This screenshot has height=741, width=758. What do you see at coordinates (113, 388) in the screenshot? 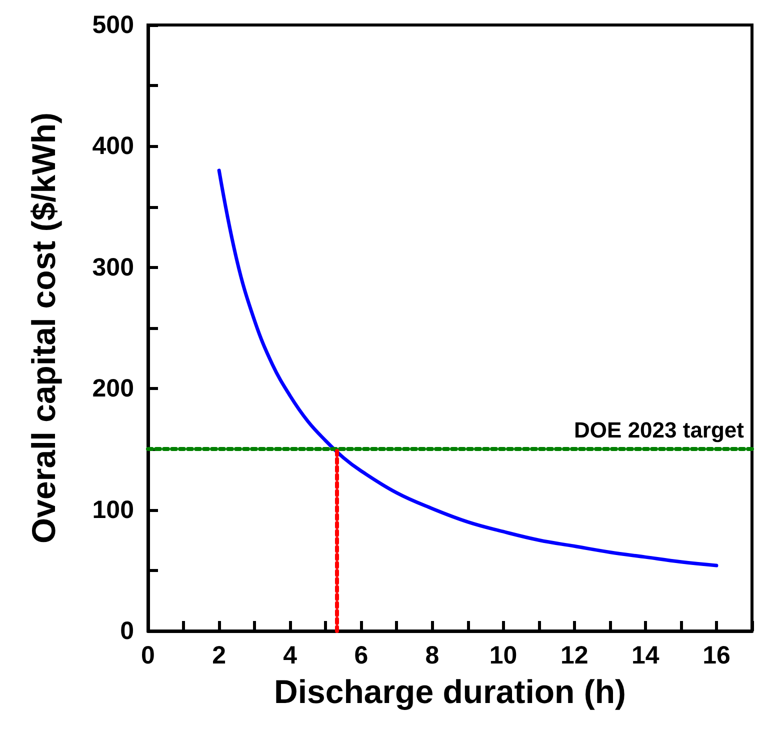
I see `y-tick-label: 200` at bounding box center [113, 388].